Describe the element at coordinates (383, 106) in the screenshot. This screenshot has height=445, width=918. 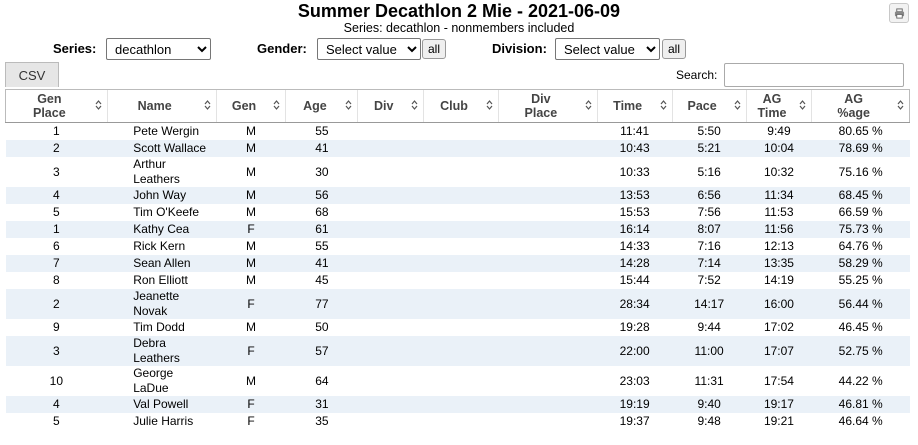
I see `column-header-label: Div` at that location.